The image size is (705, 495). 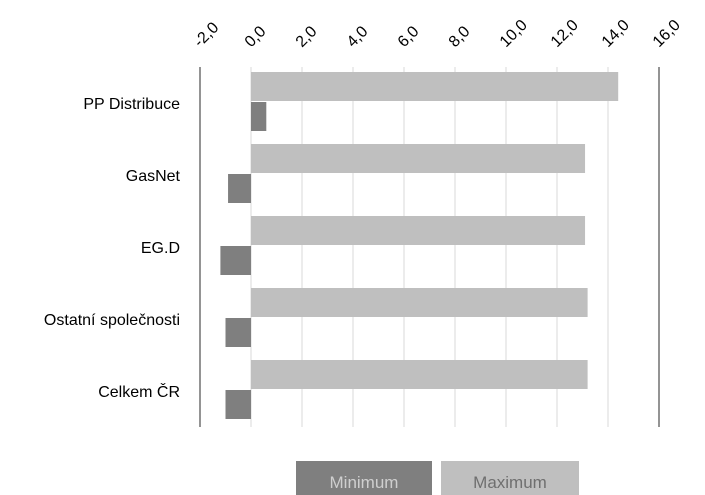 I want to click on legend-label-maximum: Maximum, so click(x=510, y=482).